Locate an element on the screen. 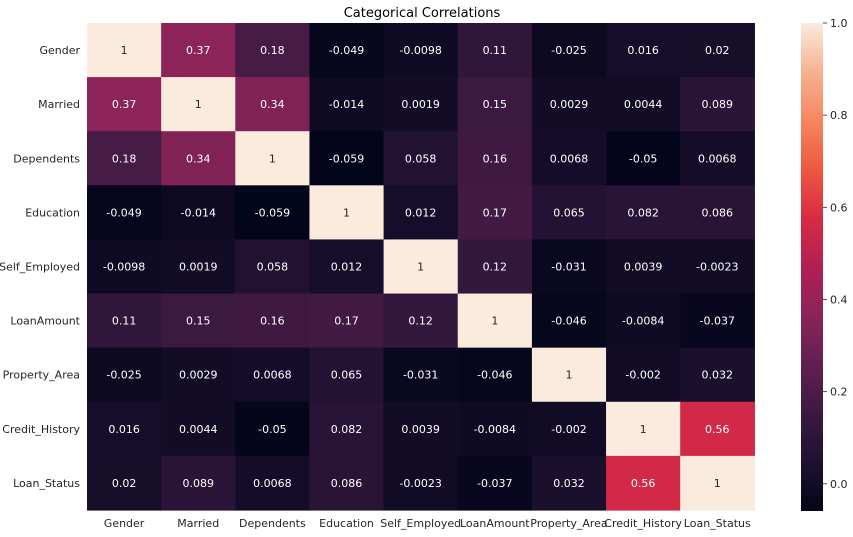 This screenshot has height=537, width=853. cell-value-label: 0.37 is located at coordinates (124, 104).